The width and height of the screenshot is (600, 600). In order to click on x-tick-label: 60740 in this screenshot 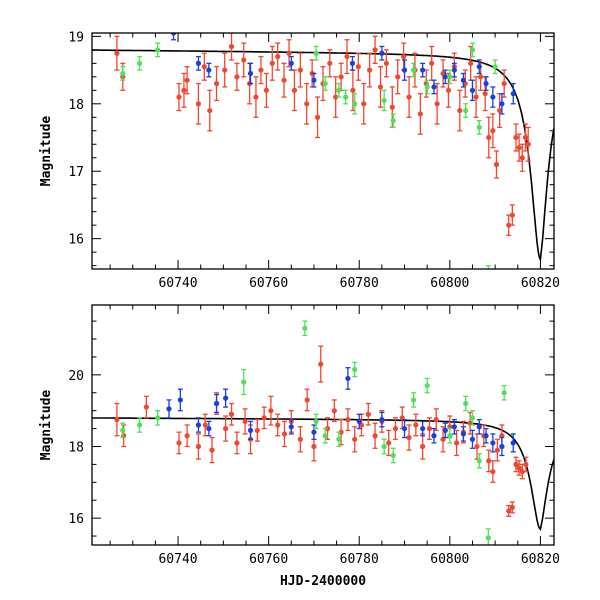, I will do `click(177, 559)`.